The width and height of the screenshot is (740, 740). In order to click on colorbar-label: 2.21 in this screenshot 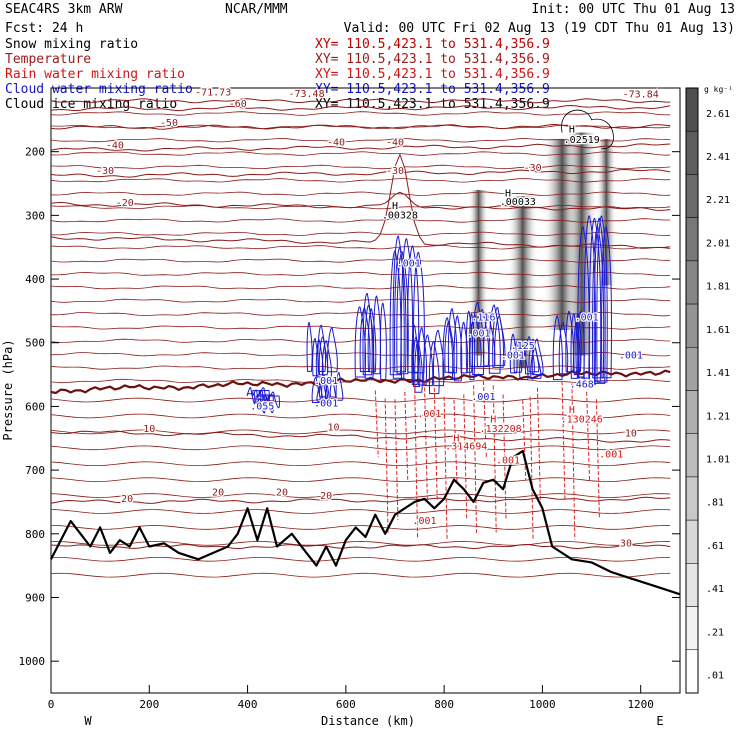, I will do `click(718, 200)`.